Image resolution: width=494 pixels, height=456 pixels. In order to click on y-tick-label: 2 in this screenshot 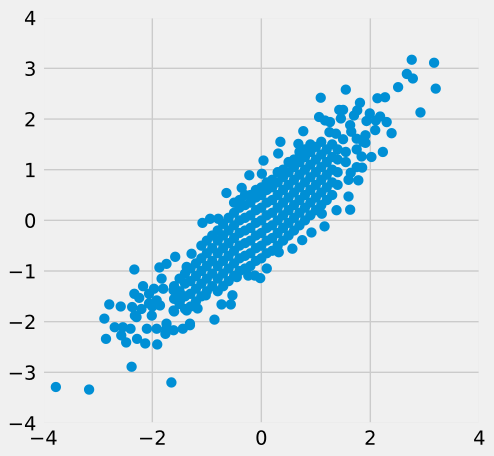, I will do `click(29, 119)`.